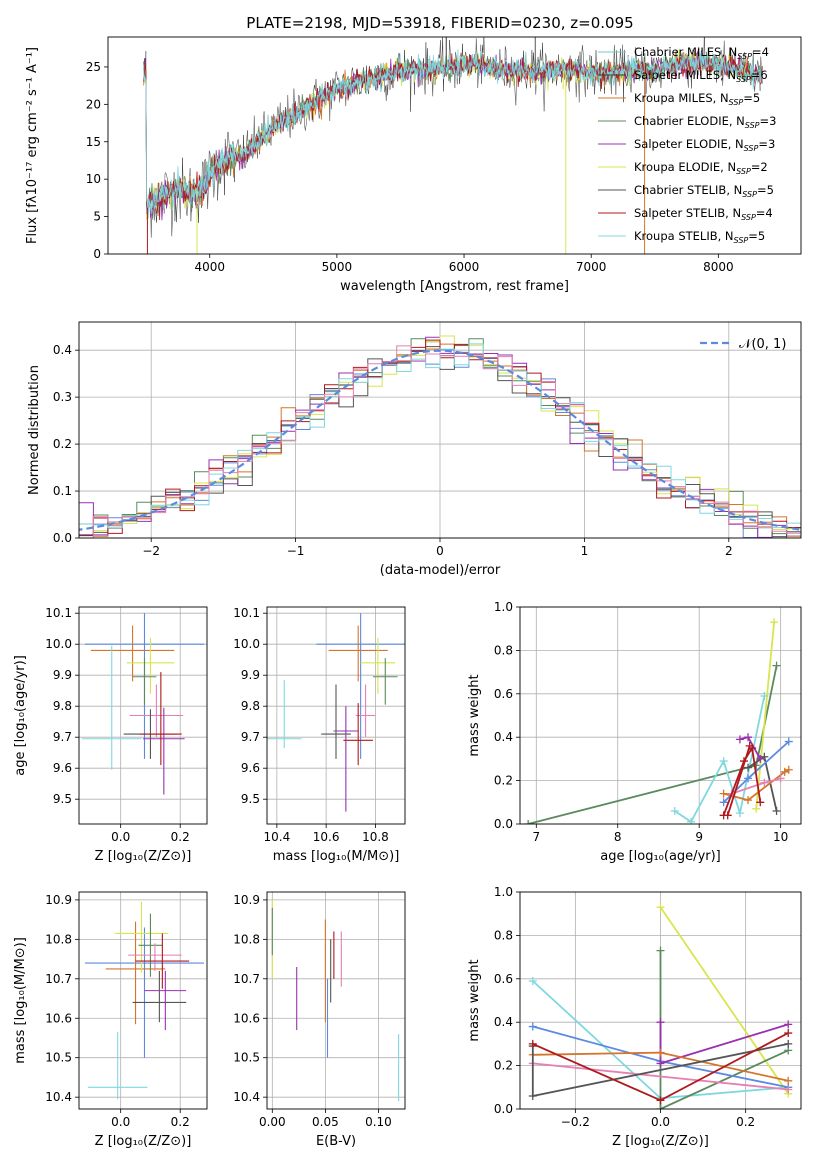 The image size is (819, 1170). I want to click on x-tick-label: 2, so click(729, 551).